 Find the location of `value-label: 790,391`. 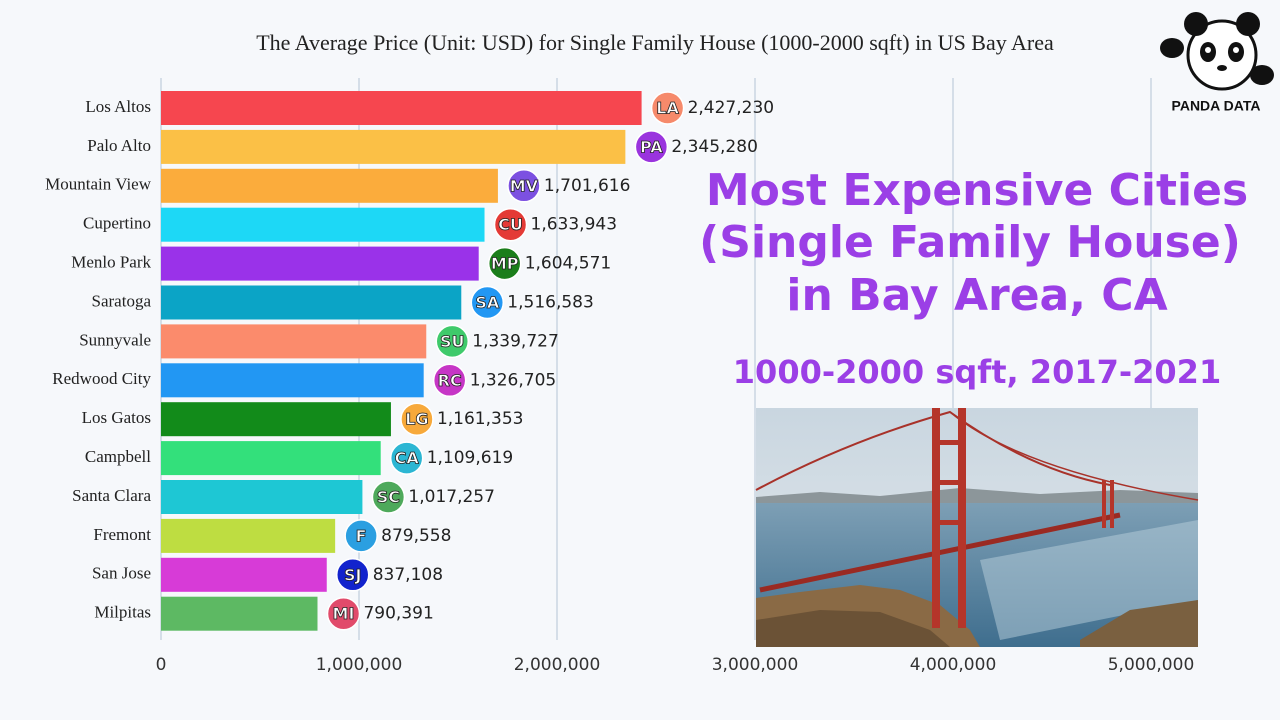

value-label: 790,391 is located at coordinates (398, 614).